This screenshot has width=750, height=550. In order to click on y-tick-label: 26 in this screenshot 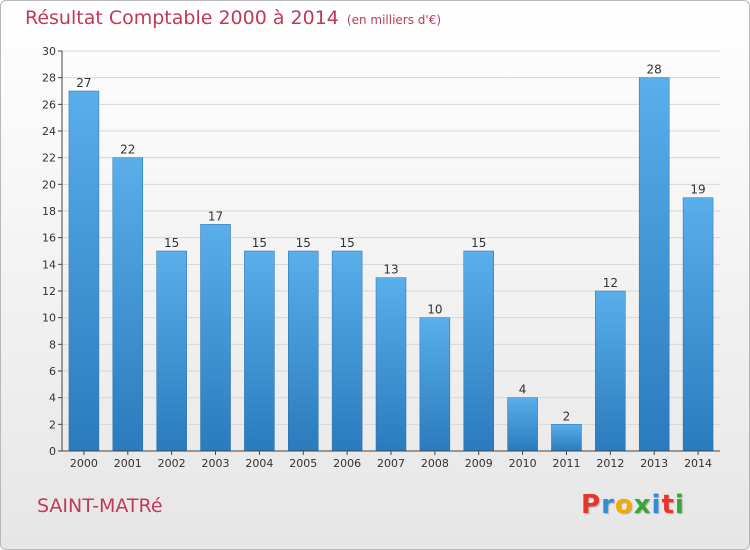, I will do `click(49, 104)`.